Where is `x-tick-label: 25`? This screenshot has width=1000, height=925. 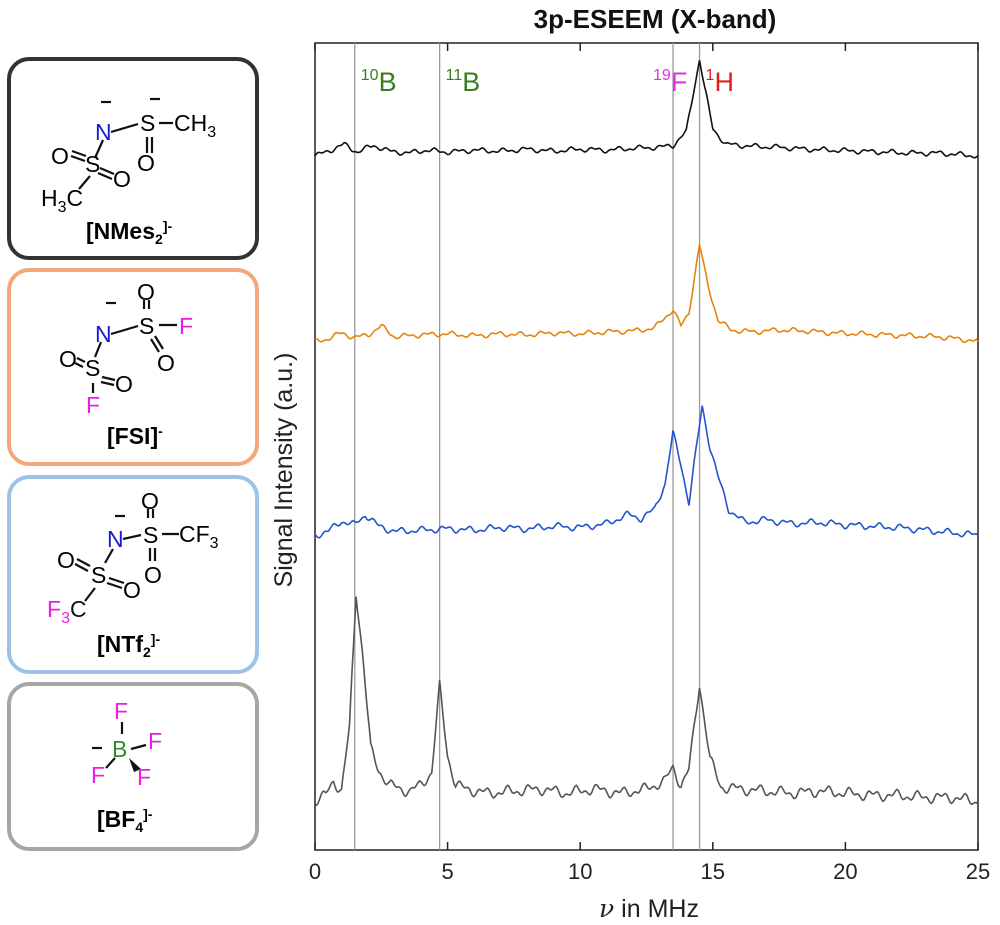 x-tick-label: 25 is located at coordinates (978, 871).